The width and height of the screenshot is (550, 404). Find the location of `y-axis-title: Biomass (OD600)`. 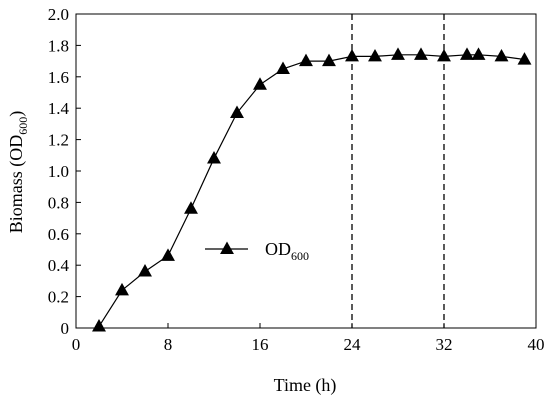

y-axis-title: Biomass (OD600) is located at coordinates (18, 172).